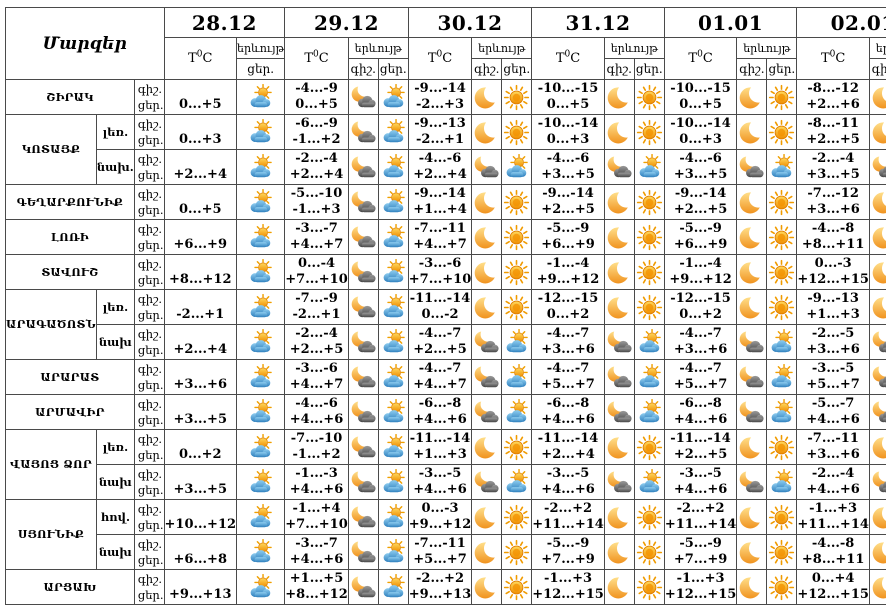 This screenshot has height=605, width=886. What do you see at coordinates (568, 455) in the screenshot?
I see `day-temp: +2...+4` at bounding box center [568, 455].